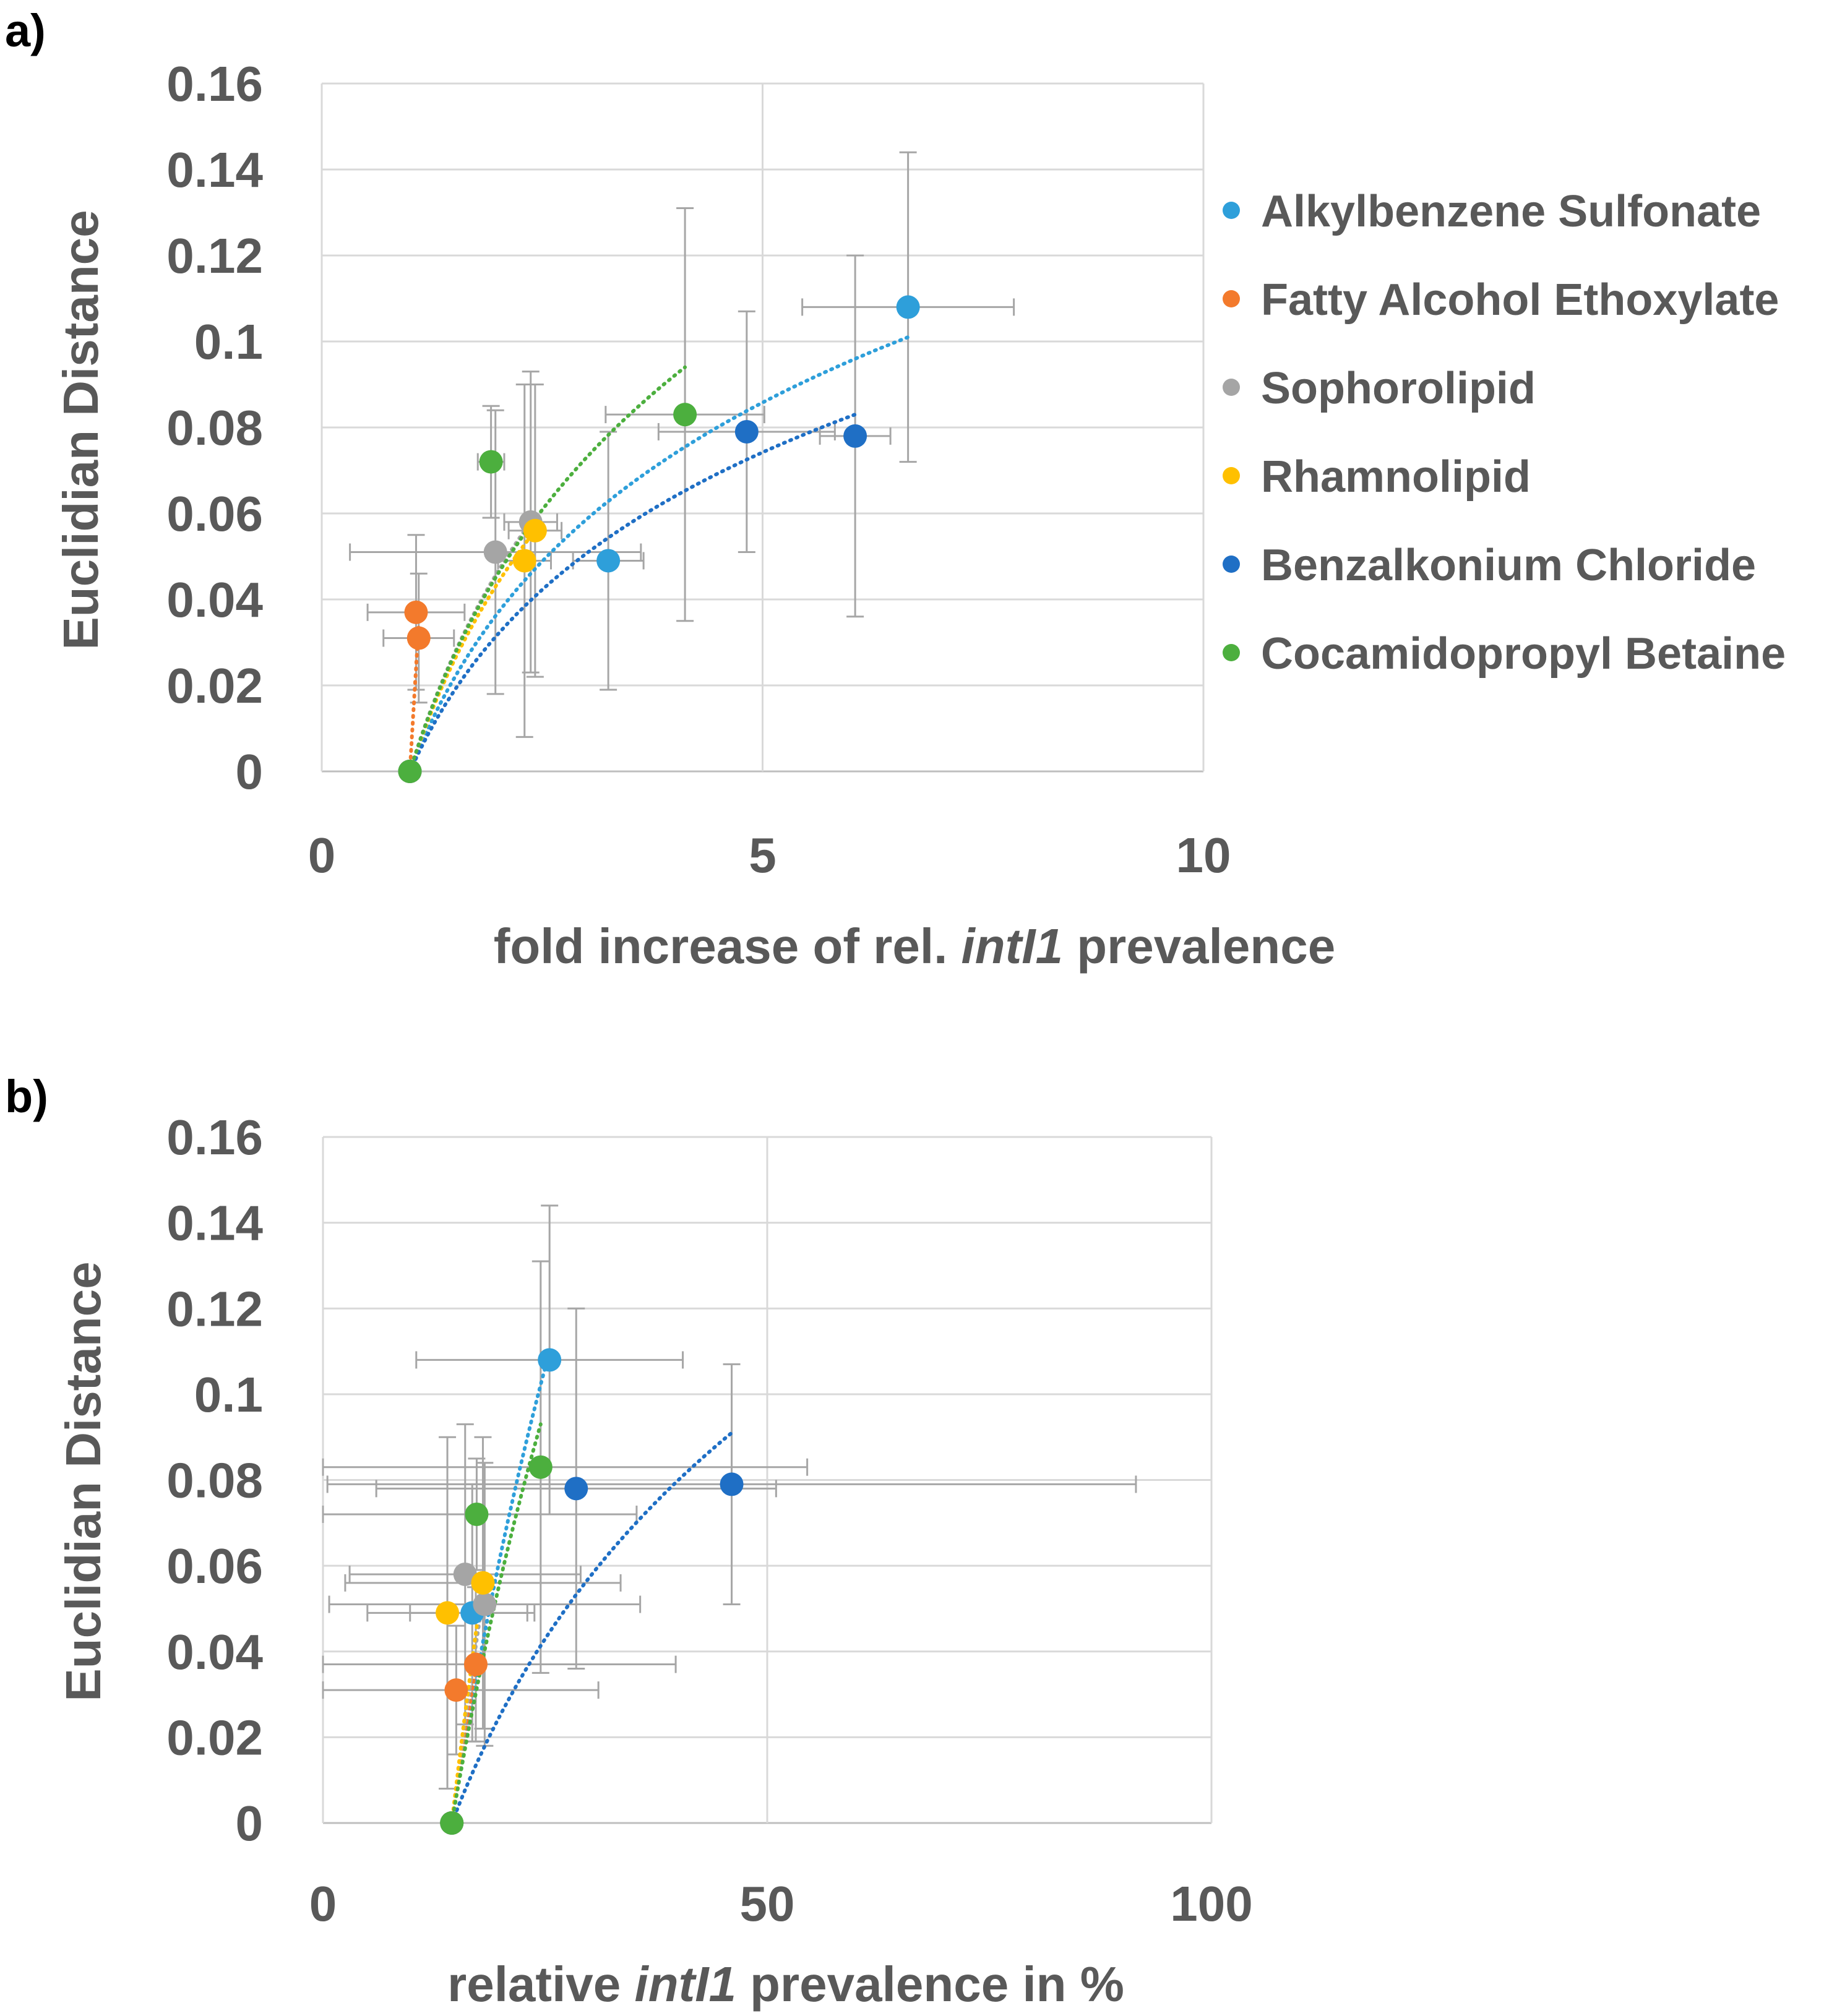  I want to click on panel-a-trendline-alkylbenzene-sulfonate, so click(659, 554).